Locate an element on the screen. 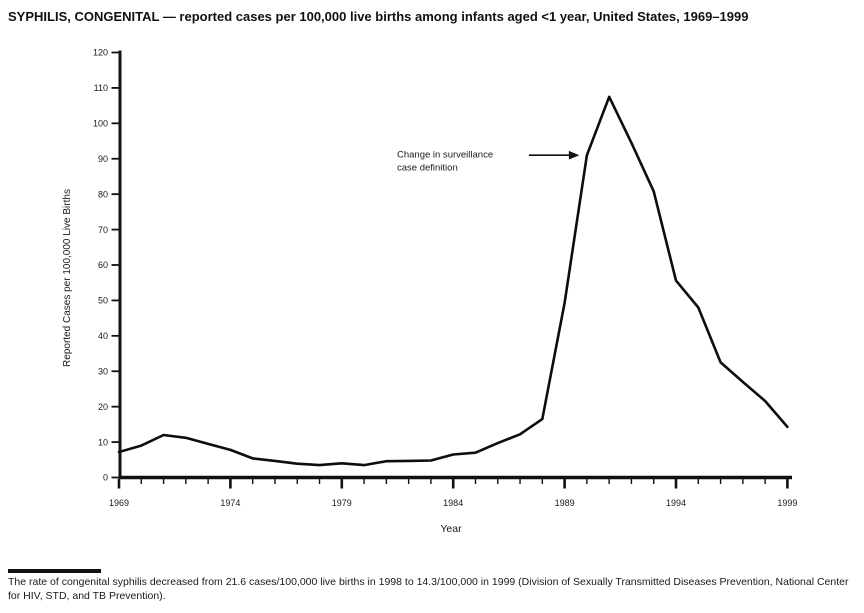 Image resolution: width=864 pixels, height=613 pixels. x-tick-label: 1979 is located at coordinates (342, 503).